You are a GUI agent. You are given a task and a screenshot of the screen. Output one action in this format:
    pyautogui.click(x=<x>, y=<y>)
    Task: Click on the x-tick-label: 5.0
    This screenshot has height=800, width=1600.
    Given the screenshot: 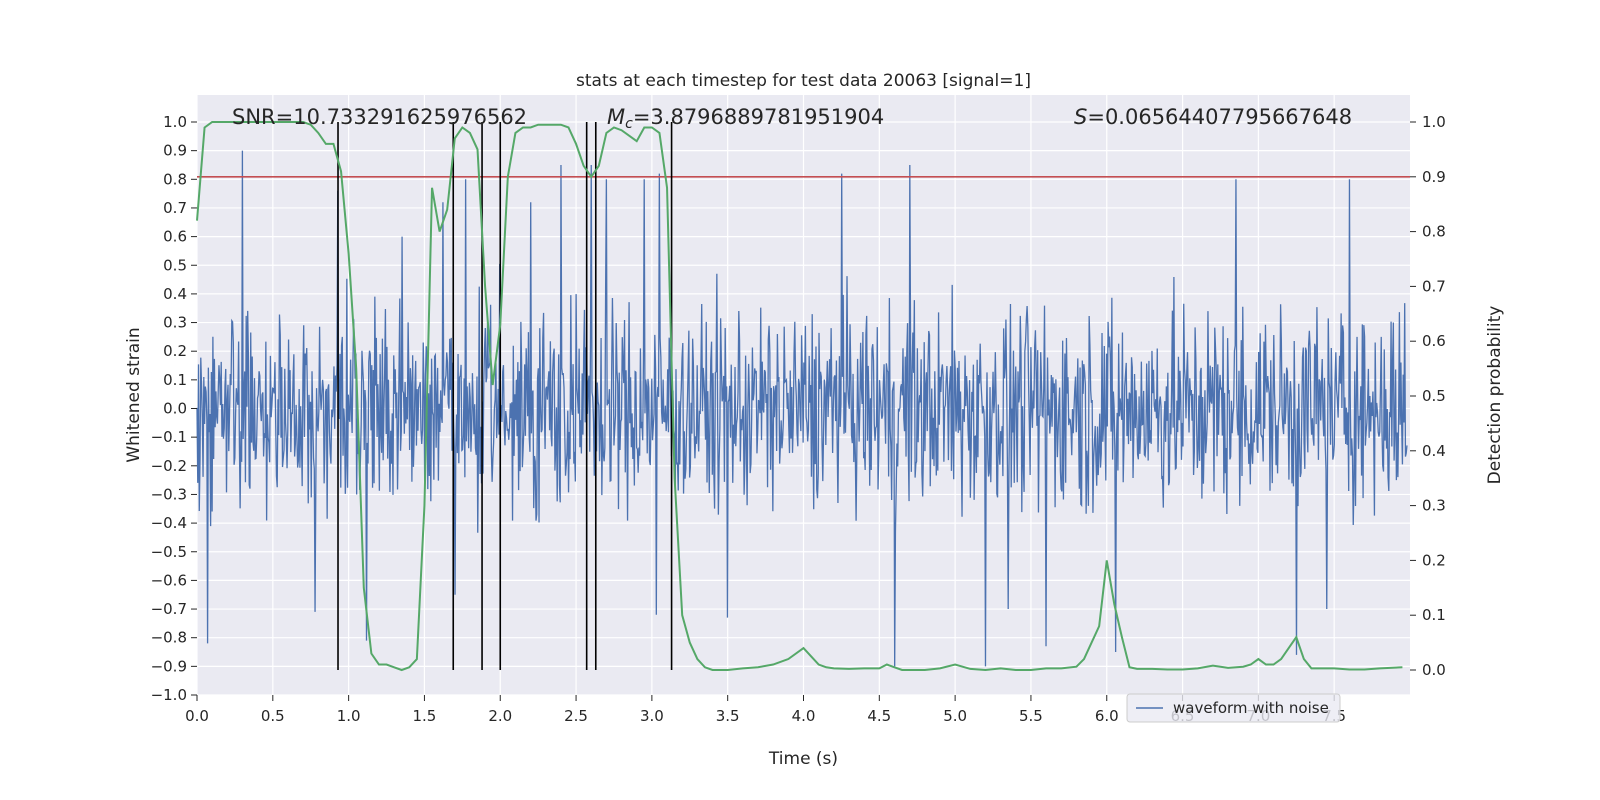 What is the action you would take?
    pyautogui.click(x=955, y=716)
    